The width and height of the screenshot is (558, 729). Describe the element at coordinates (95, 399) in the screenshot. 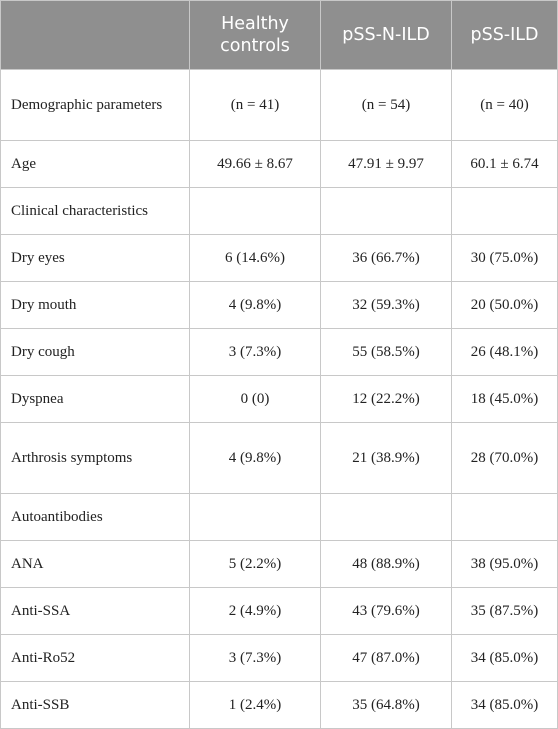

I see `row-label: Dyspnea` at that location.